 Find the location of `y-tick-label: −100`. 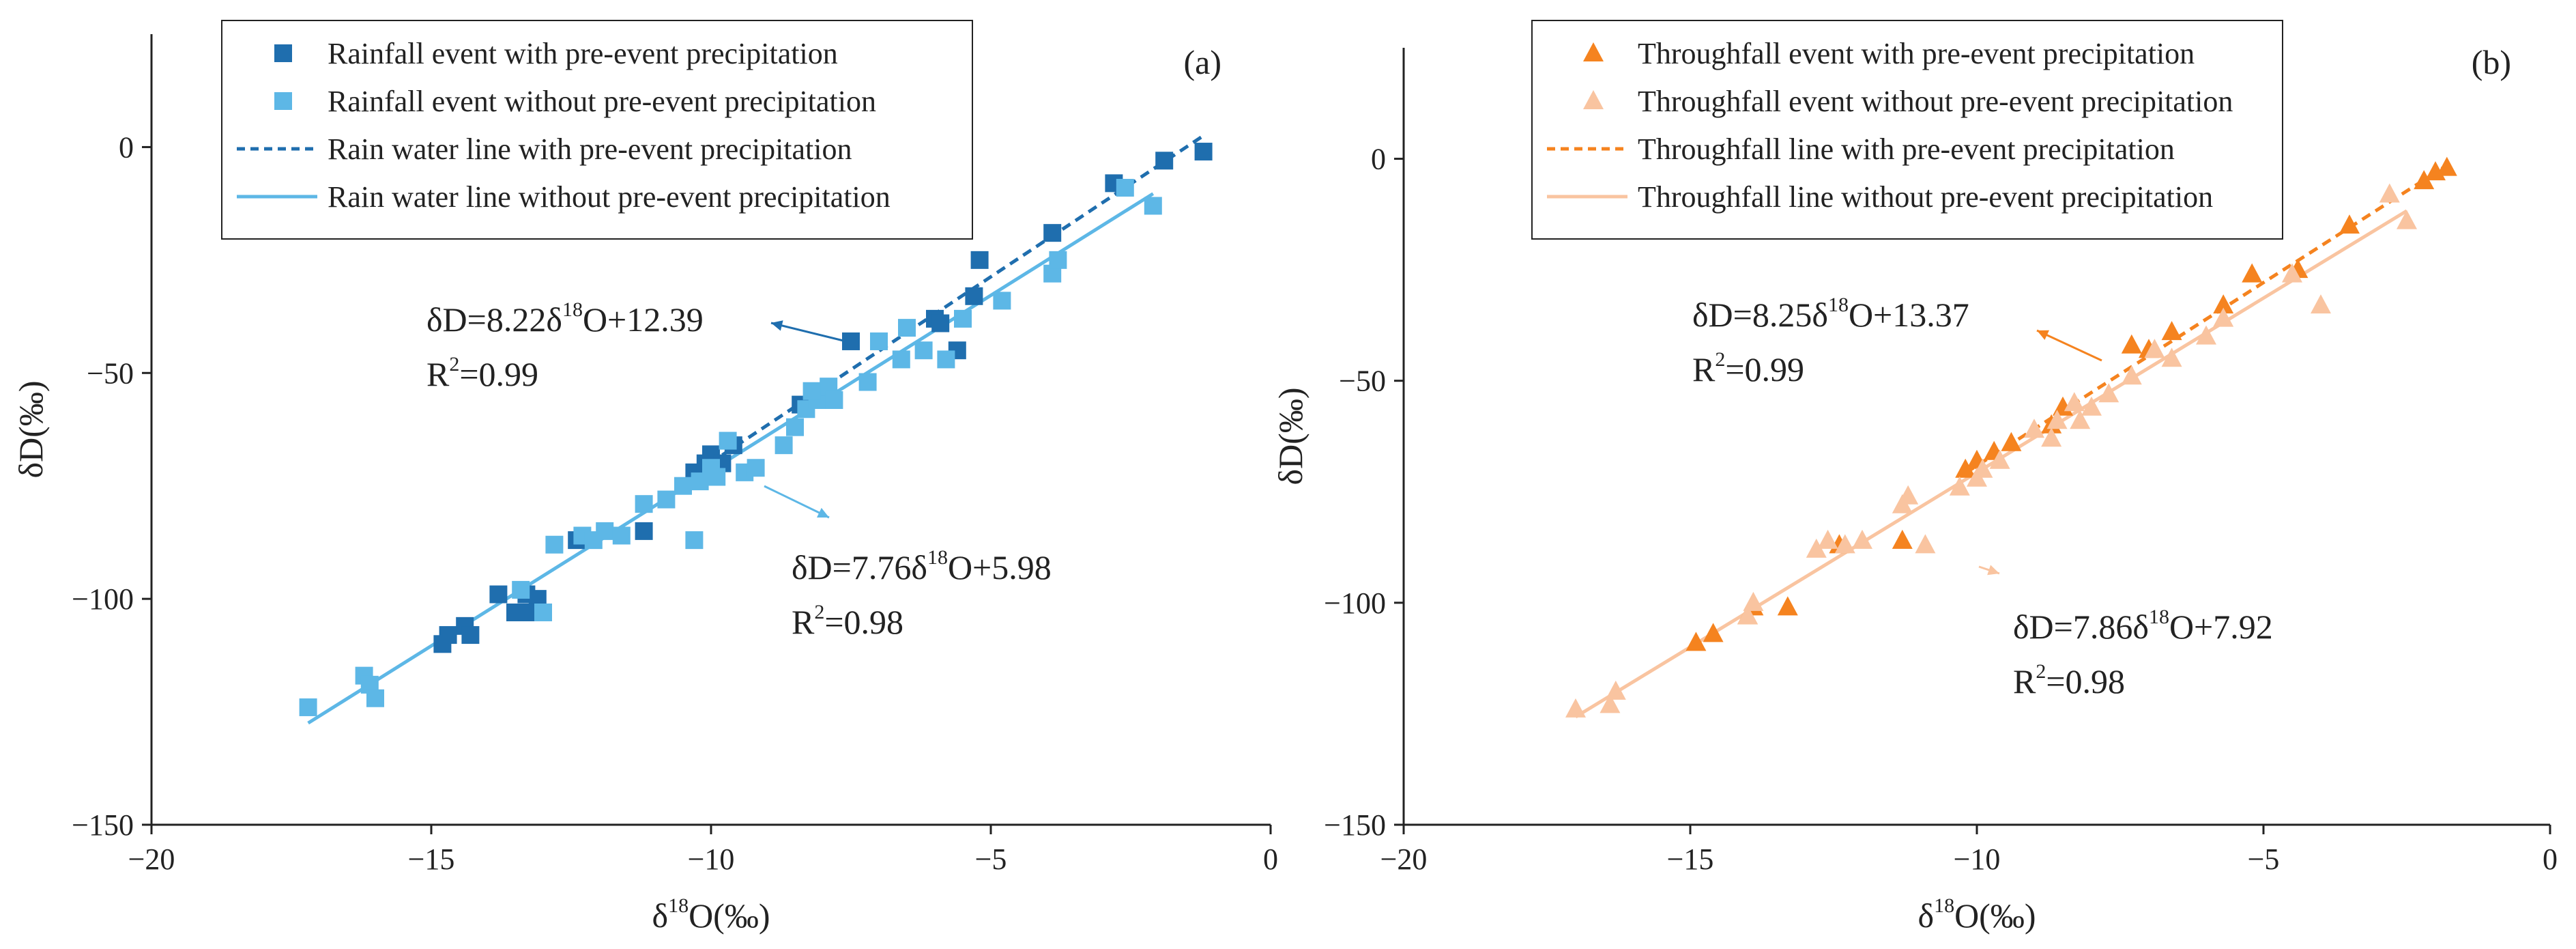

y-tick-label: −100 is located at coordinates (1355, 603).